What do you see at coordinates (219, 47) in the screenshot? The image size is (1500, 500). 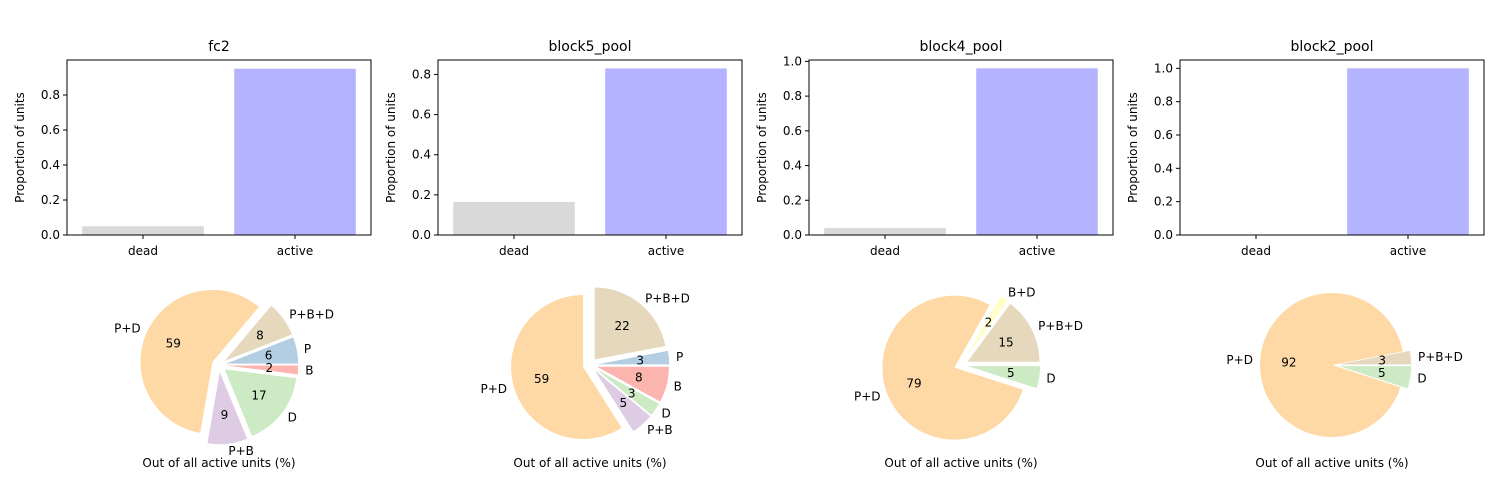 I see `chart-title: fc2` at bounding box center [219, 47].